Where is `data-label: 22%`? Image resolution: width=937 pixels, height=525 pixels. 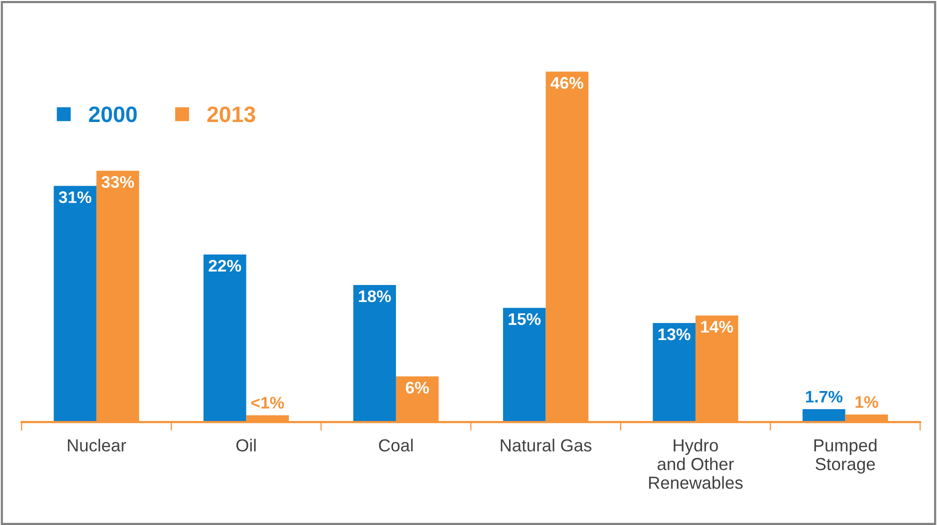
data-label: 22% is located at coordinates (225, 266).